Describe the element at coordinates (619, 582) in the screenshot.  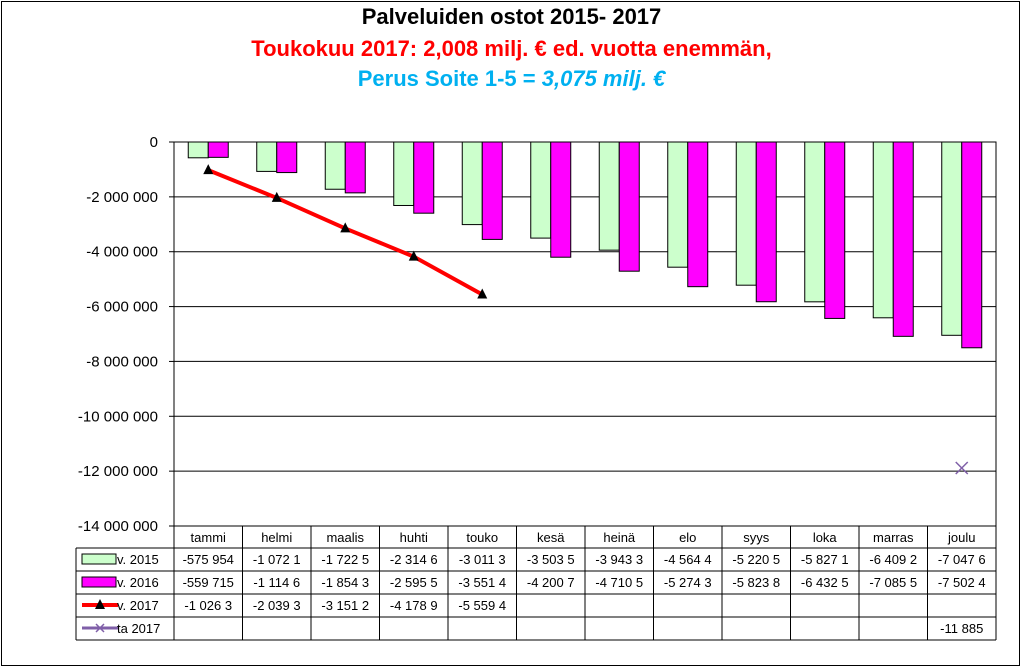
I see `table-cell: -4 710 5` at that location.